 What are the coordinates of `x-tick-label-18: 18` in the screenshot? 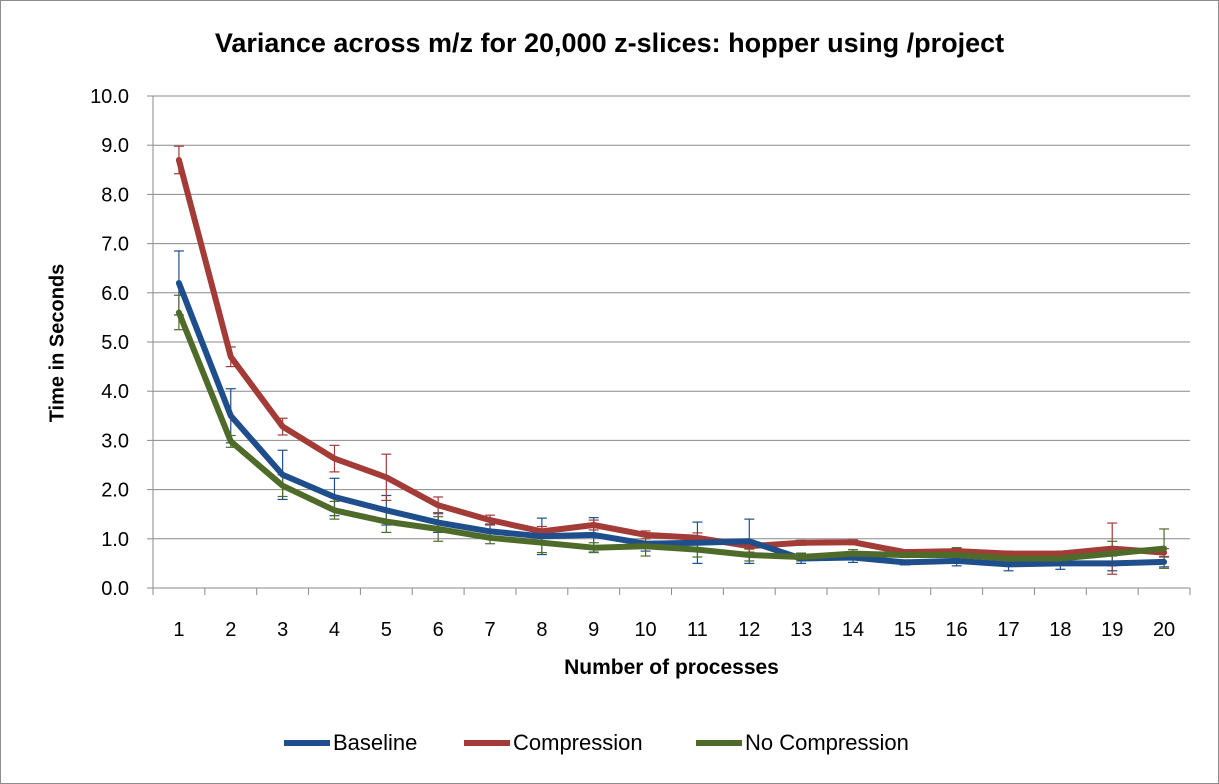 It's located at (1060, 630).